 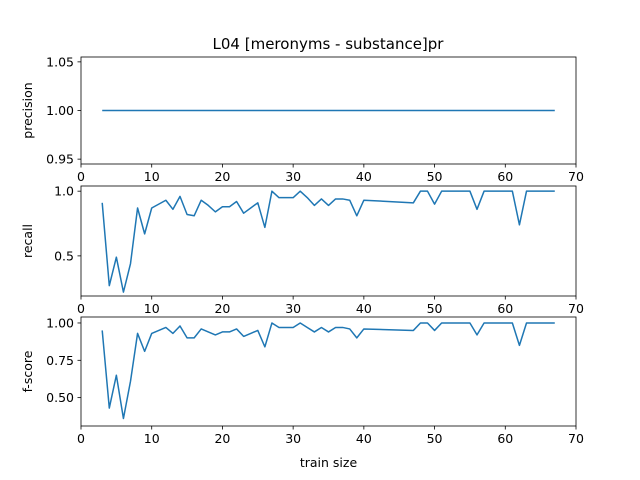 What do you see at coordinates (60, 360) in the screenshot?
I see `y-tick-label: 0.75` at bounding box center [60, 360].